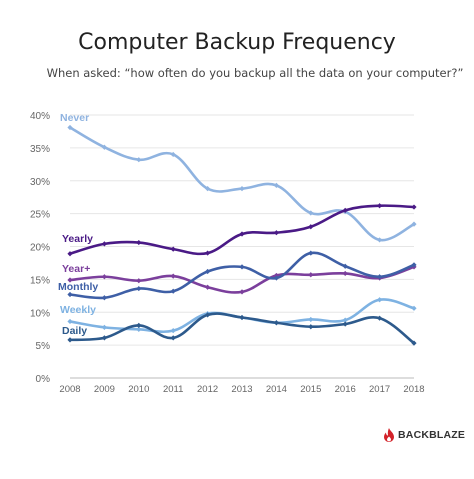 The image size is (474, 479). Describe the element at coordinates (74, 331) in the screenshot. I see `series-label-daily: Daily` at that location.